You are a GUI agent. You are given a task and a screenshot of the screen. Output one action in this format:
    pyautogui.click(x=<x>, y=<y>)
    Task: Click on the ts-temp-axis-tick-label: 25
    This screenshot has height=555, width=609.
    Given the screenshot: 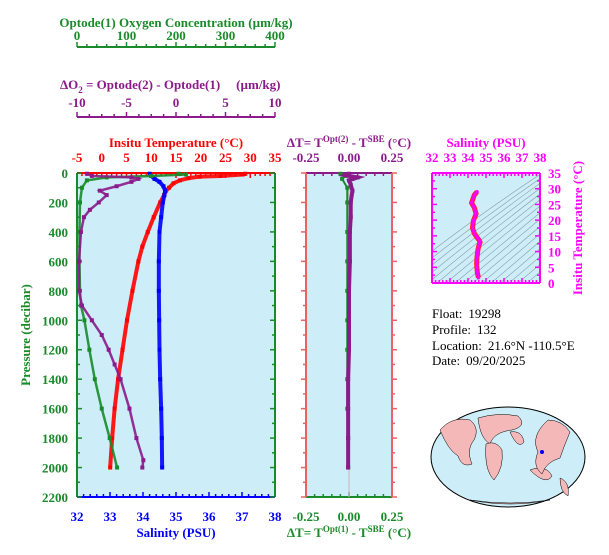 What is the action you would take?
    pyautogui.click(x=555, y=204)
    